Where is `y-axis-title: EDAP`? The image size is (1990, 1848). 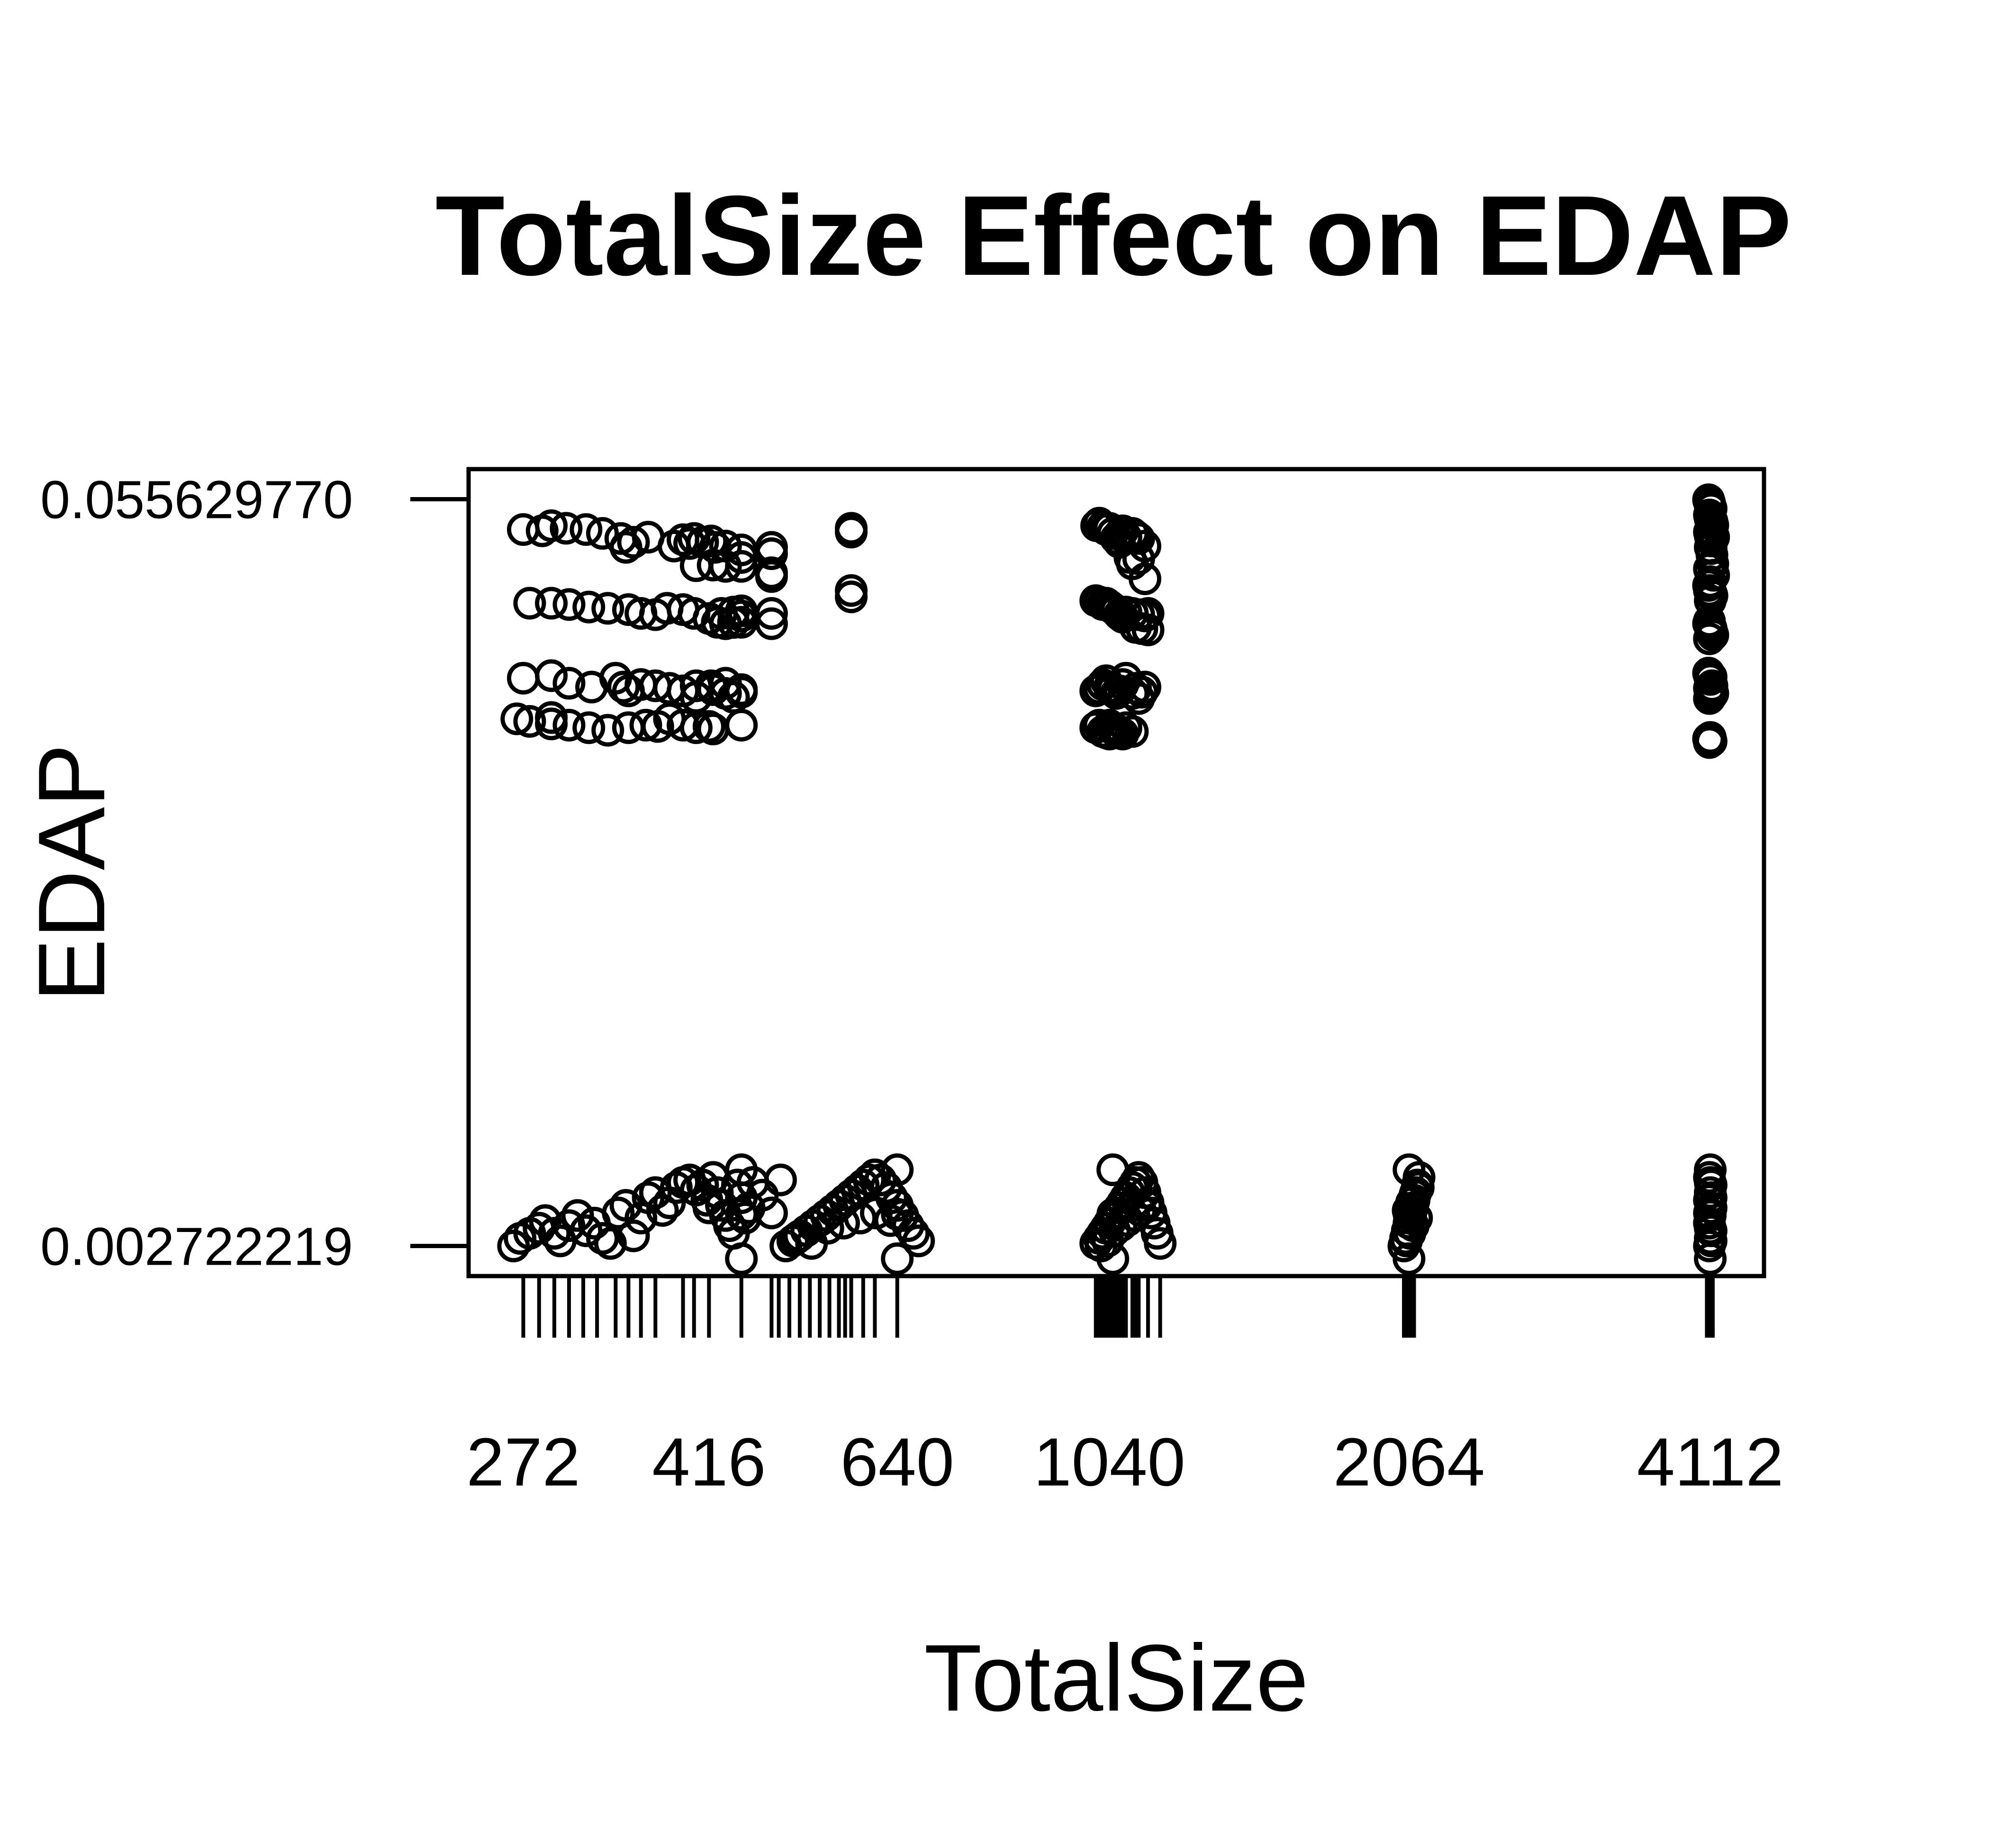
y-axis-title: EDAP is located at coordinates (72, 873).